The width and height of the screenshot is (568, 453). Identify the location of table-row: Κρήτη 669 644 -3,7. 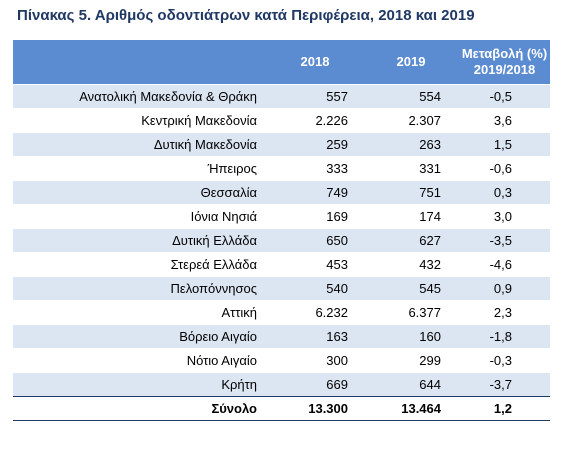
(281, 384).